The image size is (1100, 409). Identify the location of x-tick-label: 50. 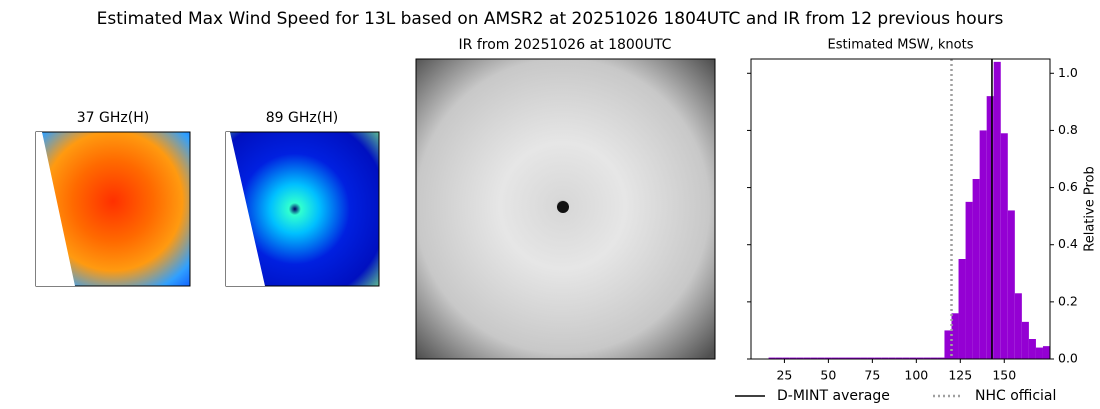
(828, 375).